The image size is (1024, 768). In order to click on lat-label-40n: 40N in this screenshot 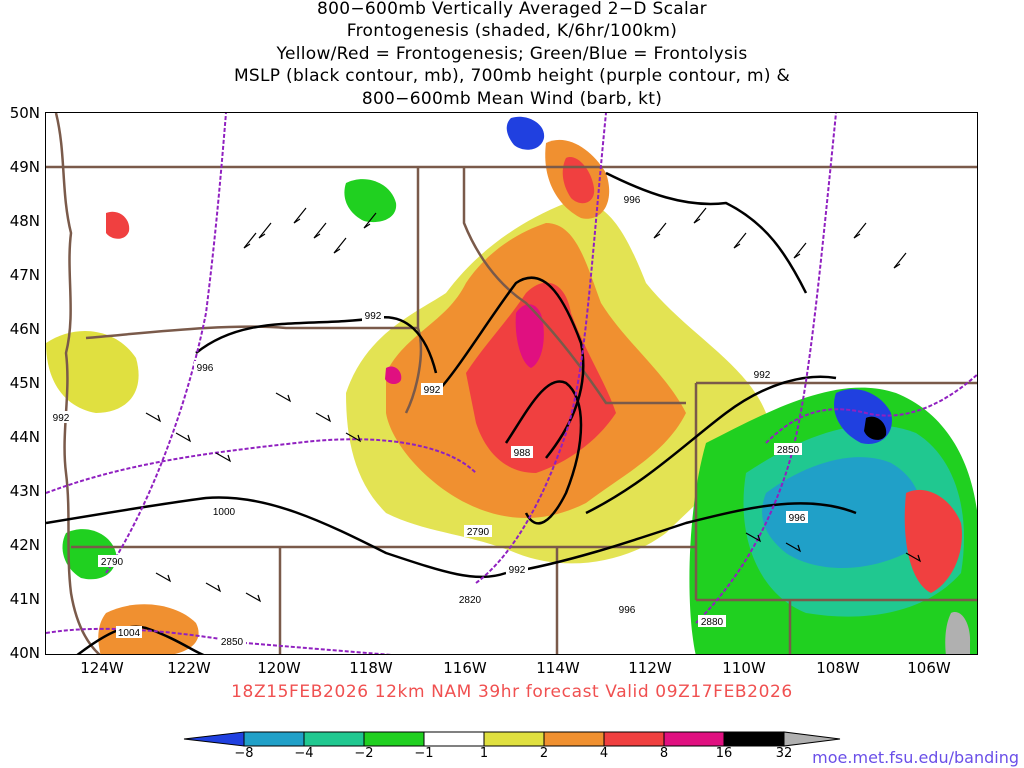, I will do `click(24, 653)`.